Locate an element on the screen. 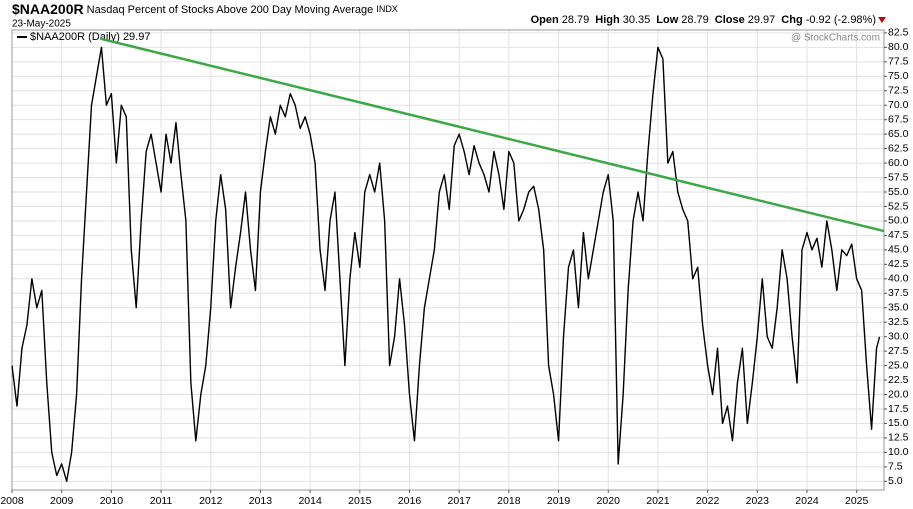  symbol: $NAA200R is located at coordinates (48, 9).